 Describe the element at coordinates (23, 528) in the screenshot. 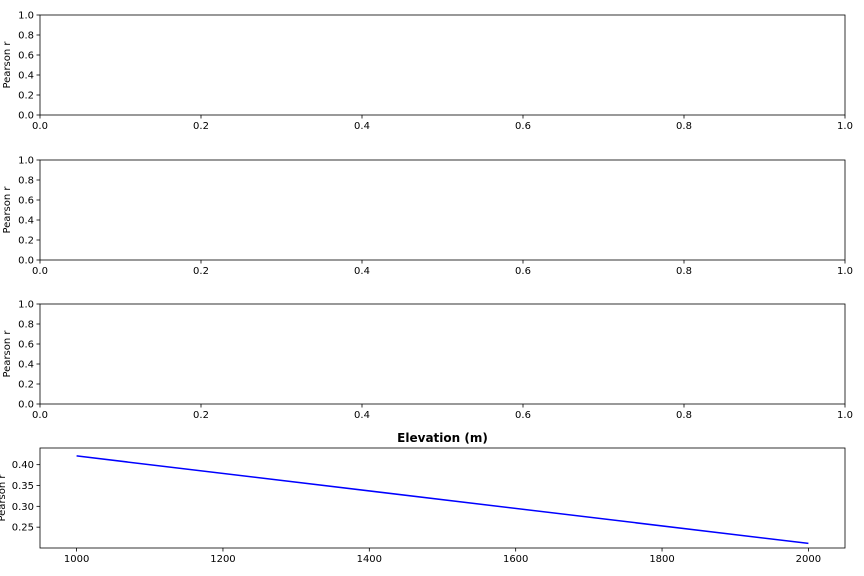

I see `y-tick-label: 0.25` at that location.